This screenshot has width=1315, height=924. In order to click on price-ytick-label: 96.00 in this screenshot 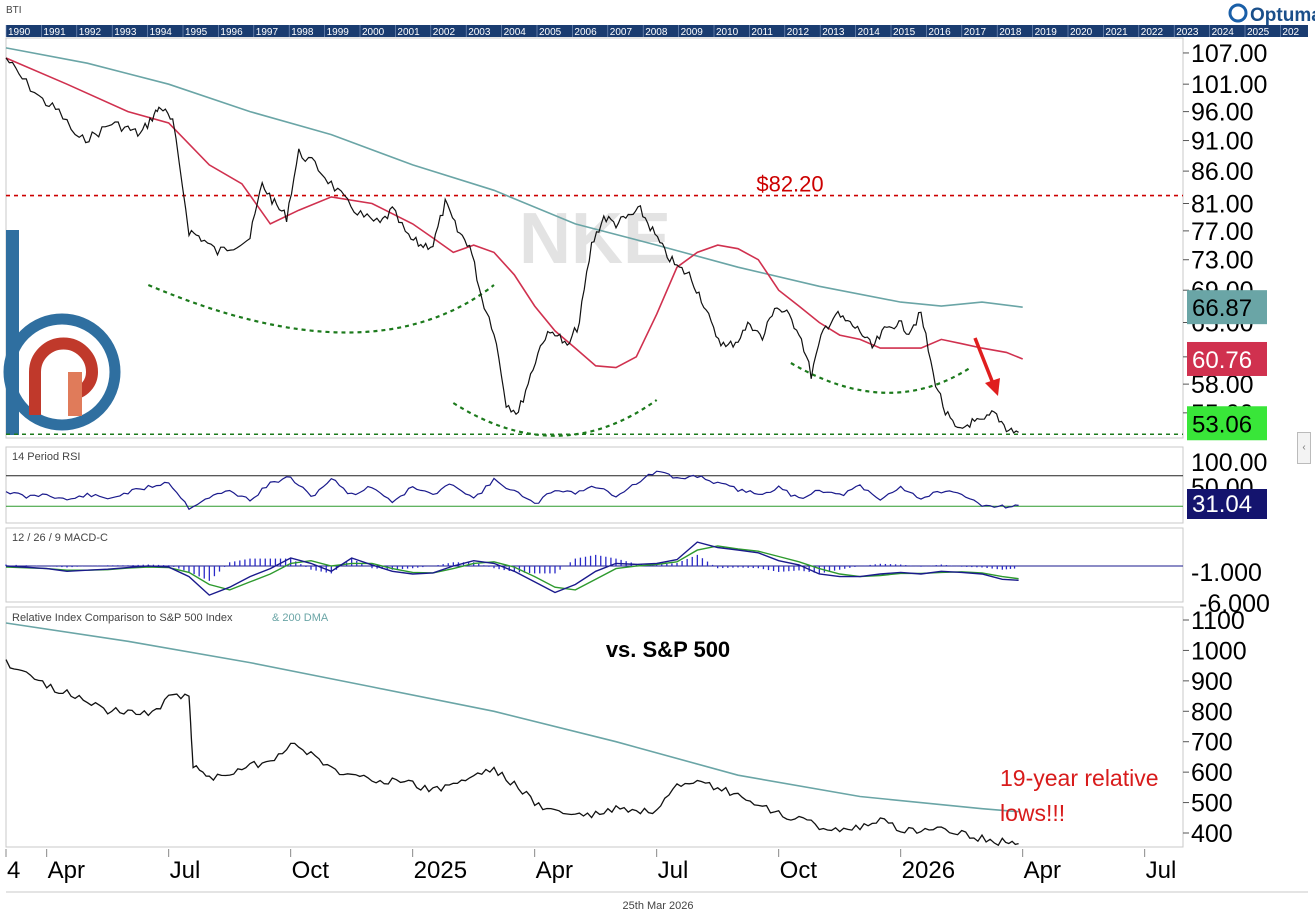, I will do `click(1222, 113)`.